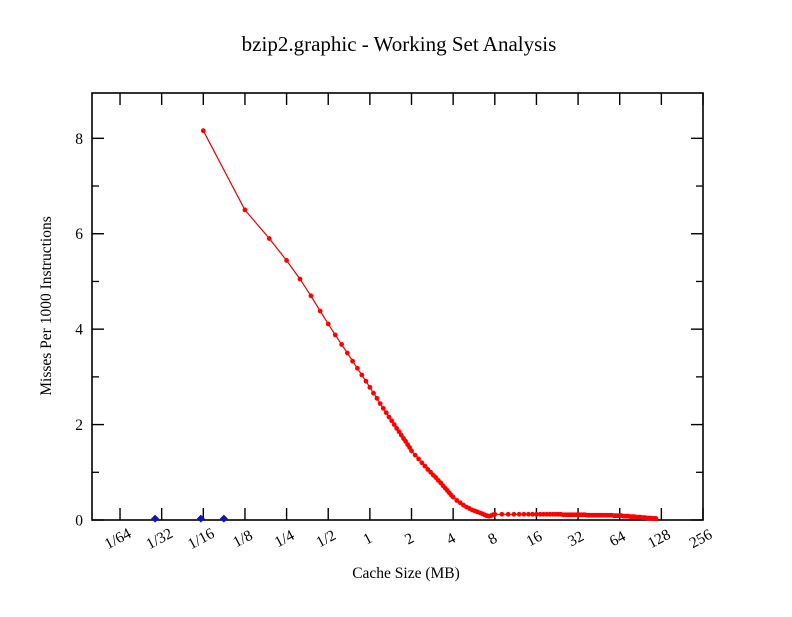 The width and height of the screenshot is (792, 617). What do you see at coordinates (701, 539) in the screenshot?
I see `x-tick-label: 256` at bounding box center [701, 539].